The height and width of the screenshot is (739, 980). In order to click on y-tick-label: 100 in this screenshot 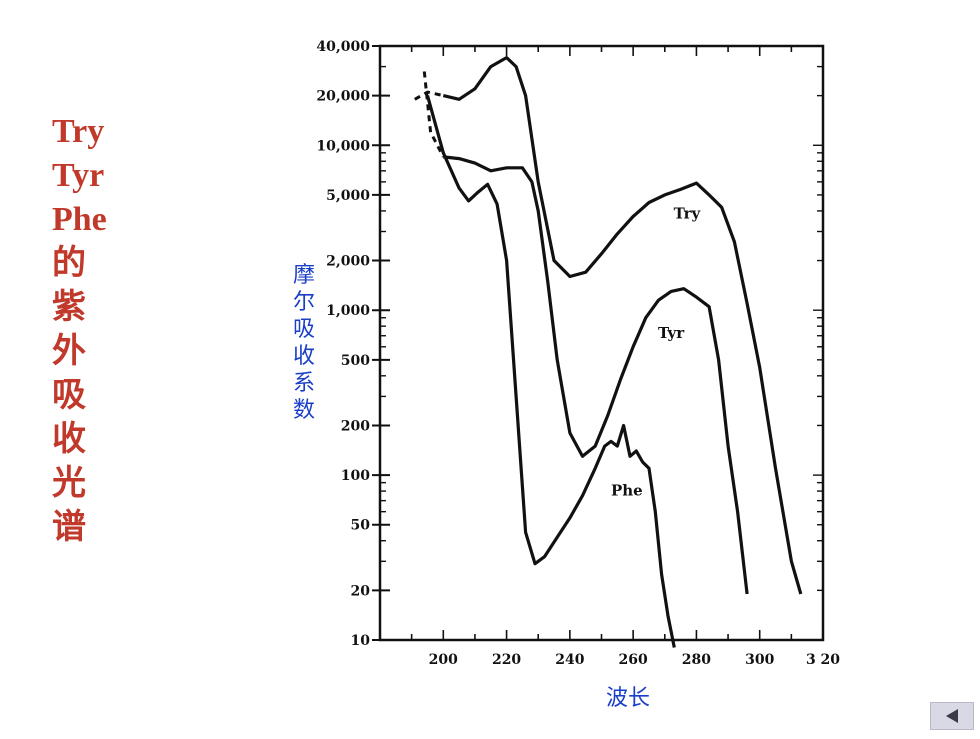, I will do `click(355, 476)`.